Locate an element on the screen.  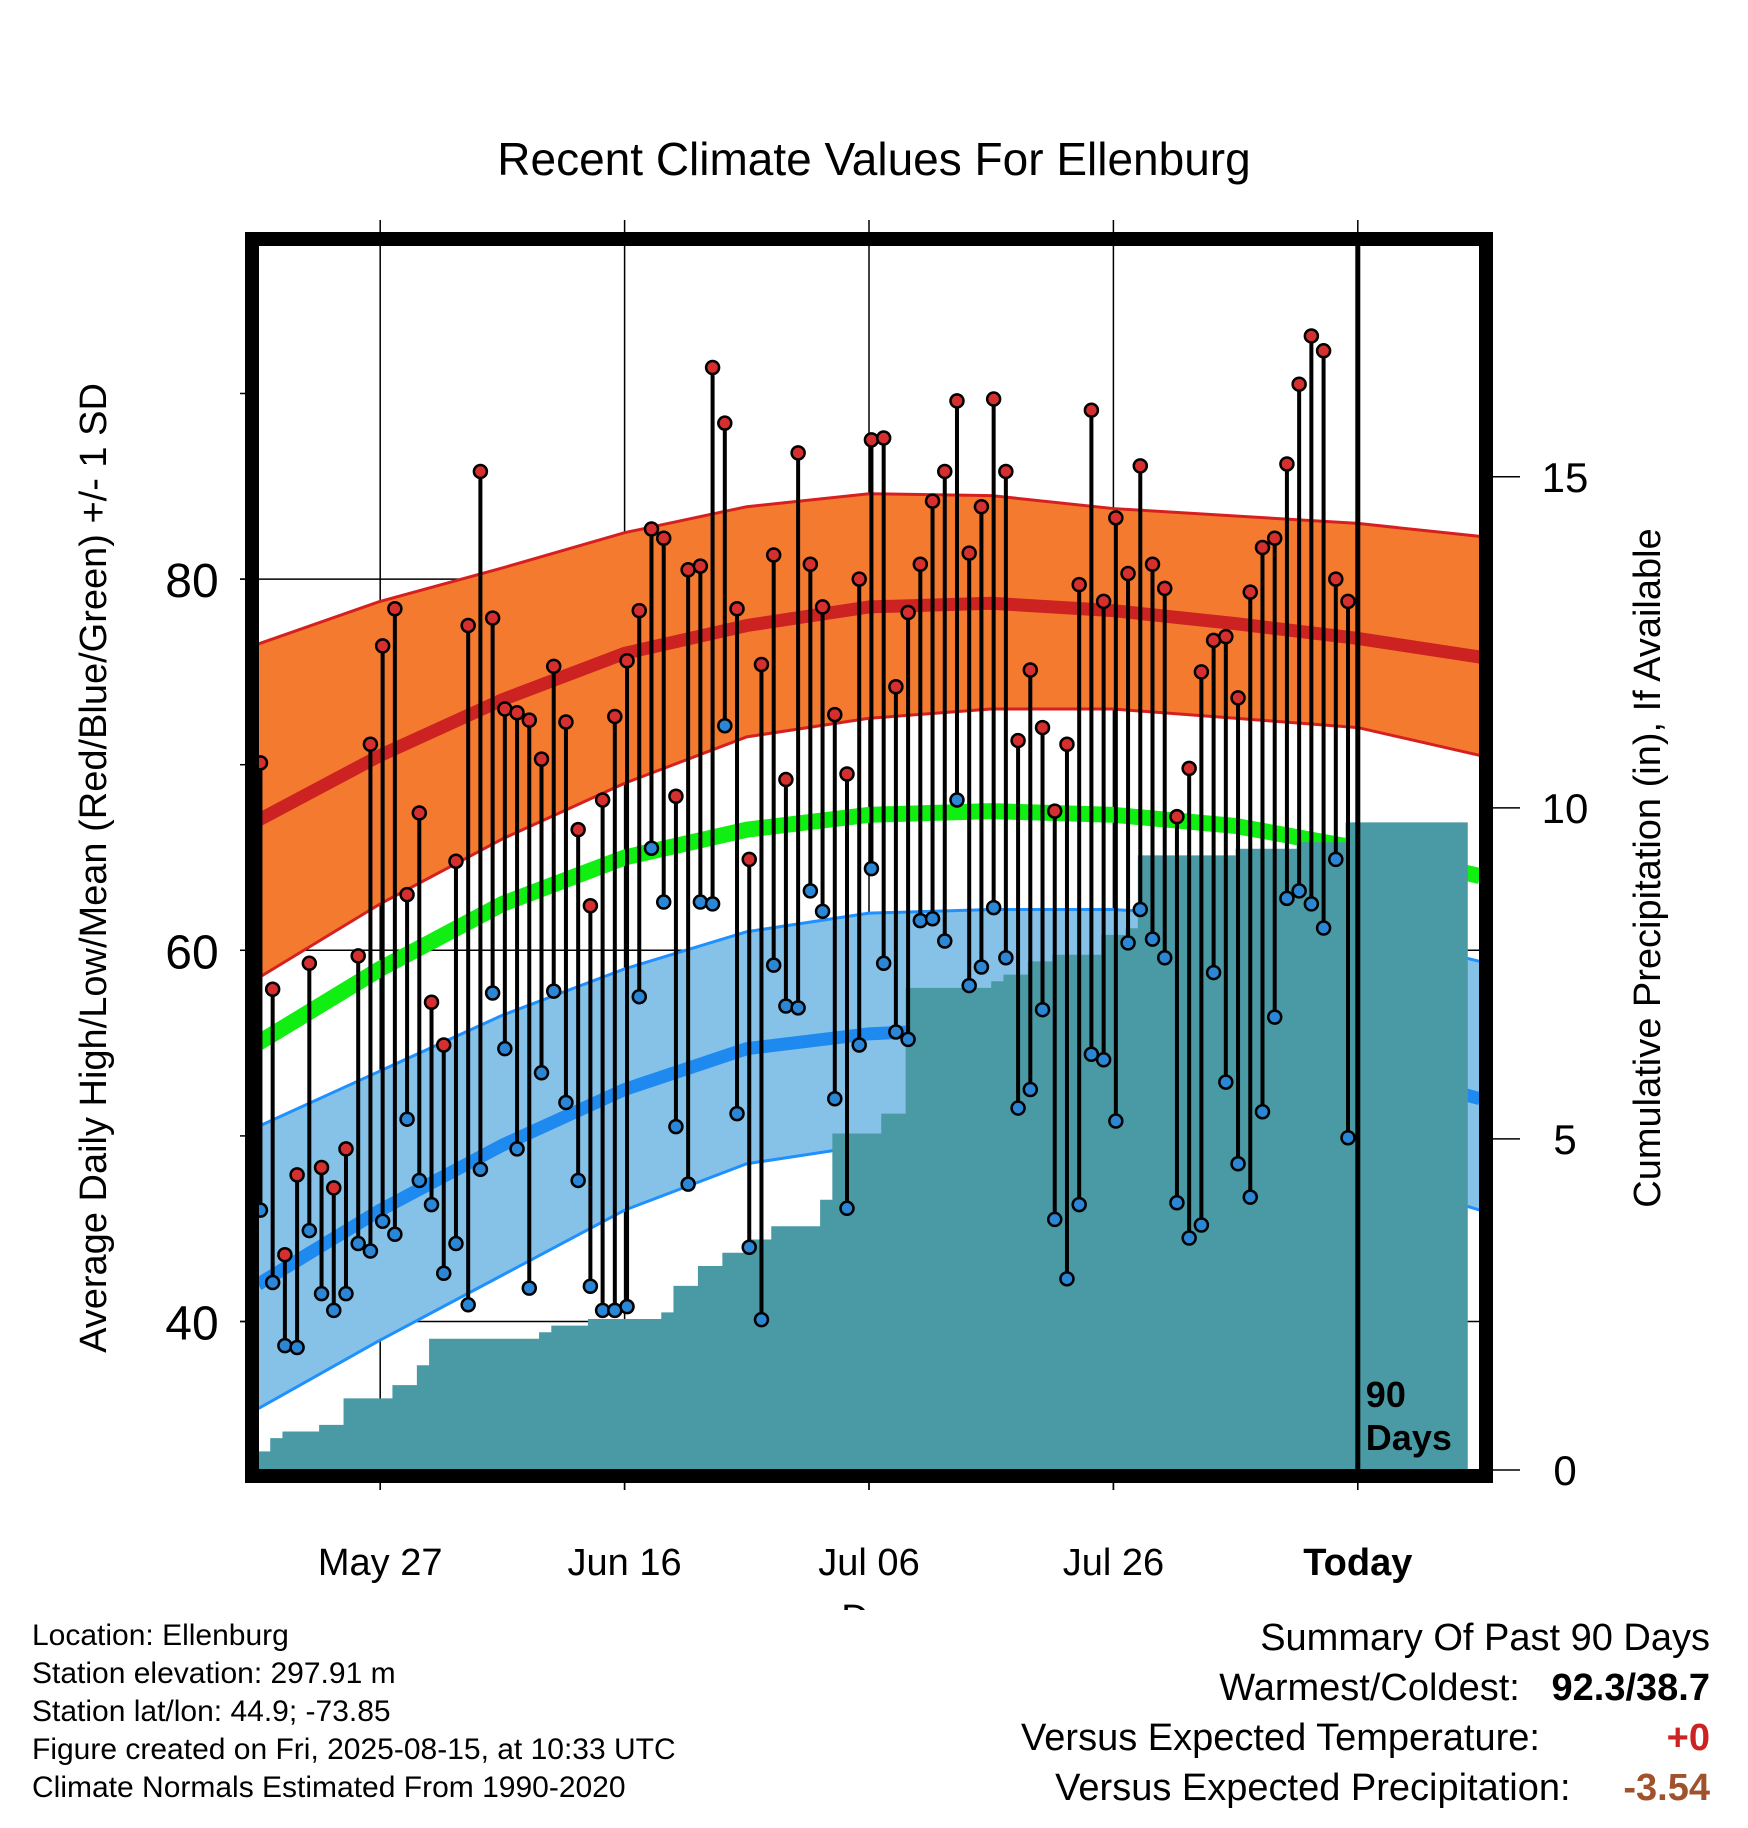
x-tick-label: Jul 06 is located at coordinates (868, 1563).